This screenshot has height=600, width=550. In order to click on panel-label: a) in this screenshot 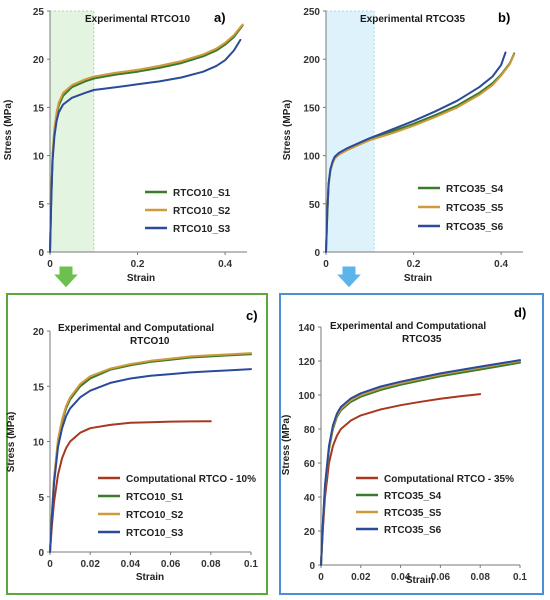, I will do `click(220, 17)`.